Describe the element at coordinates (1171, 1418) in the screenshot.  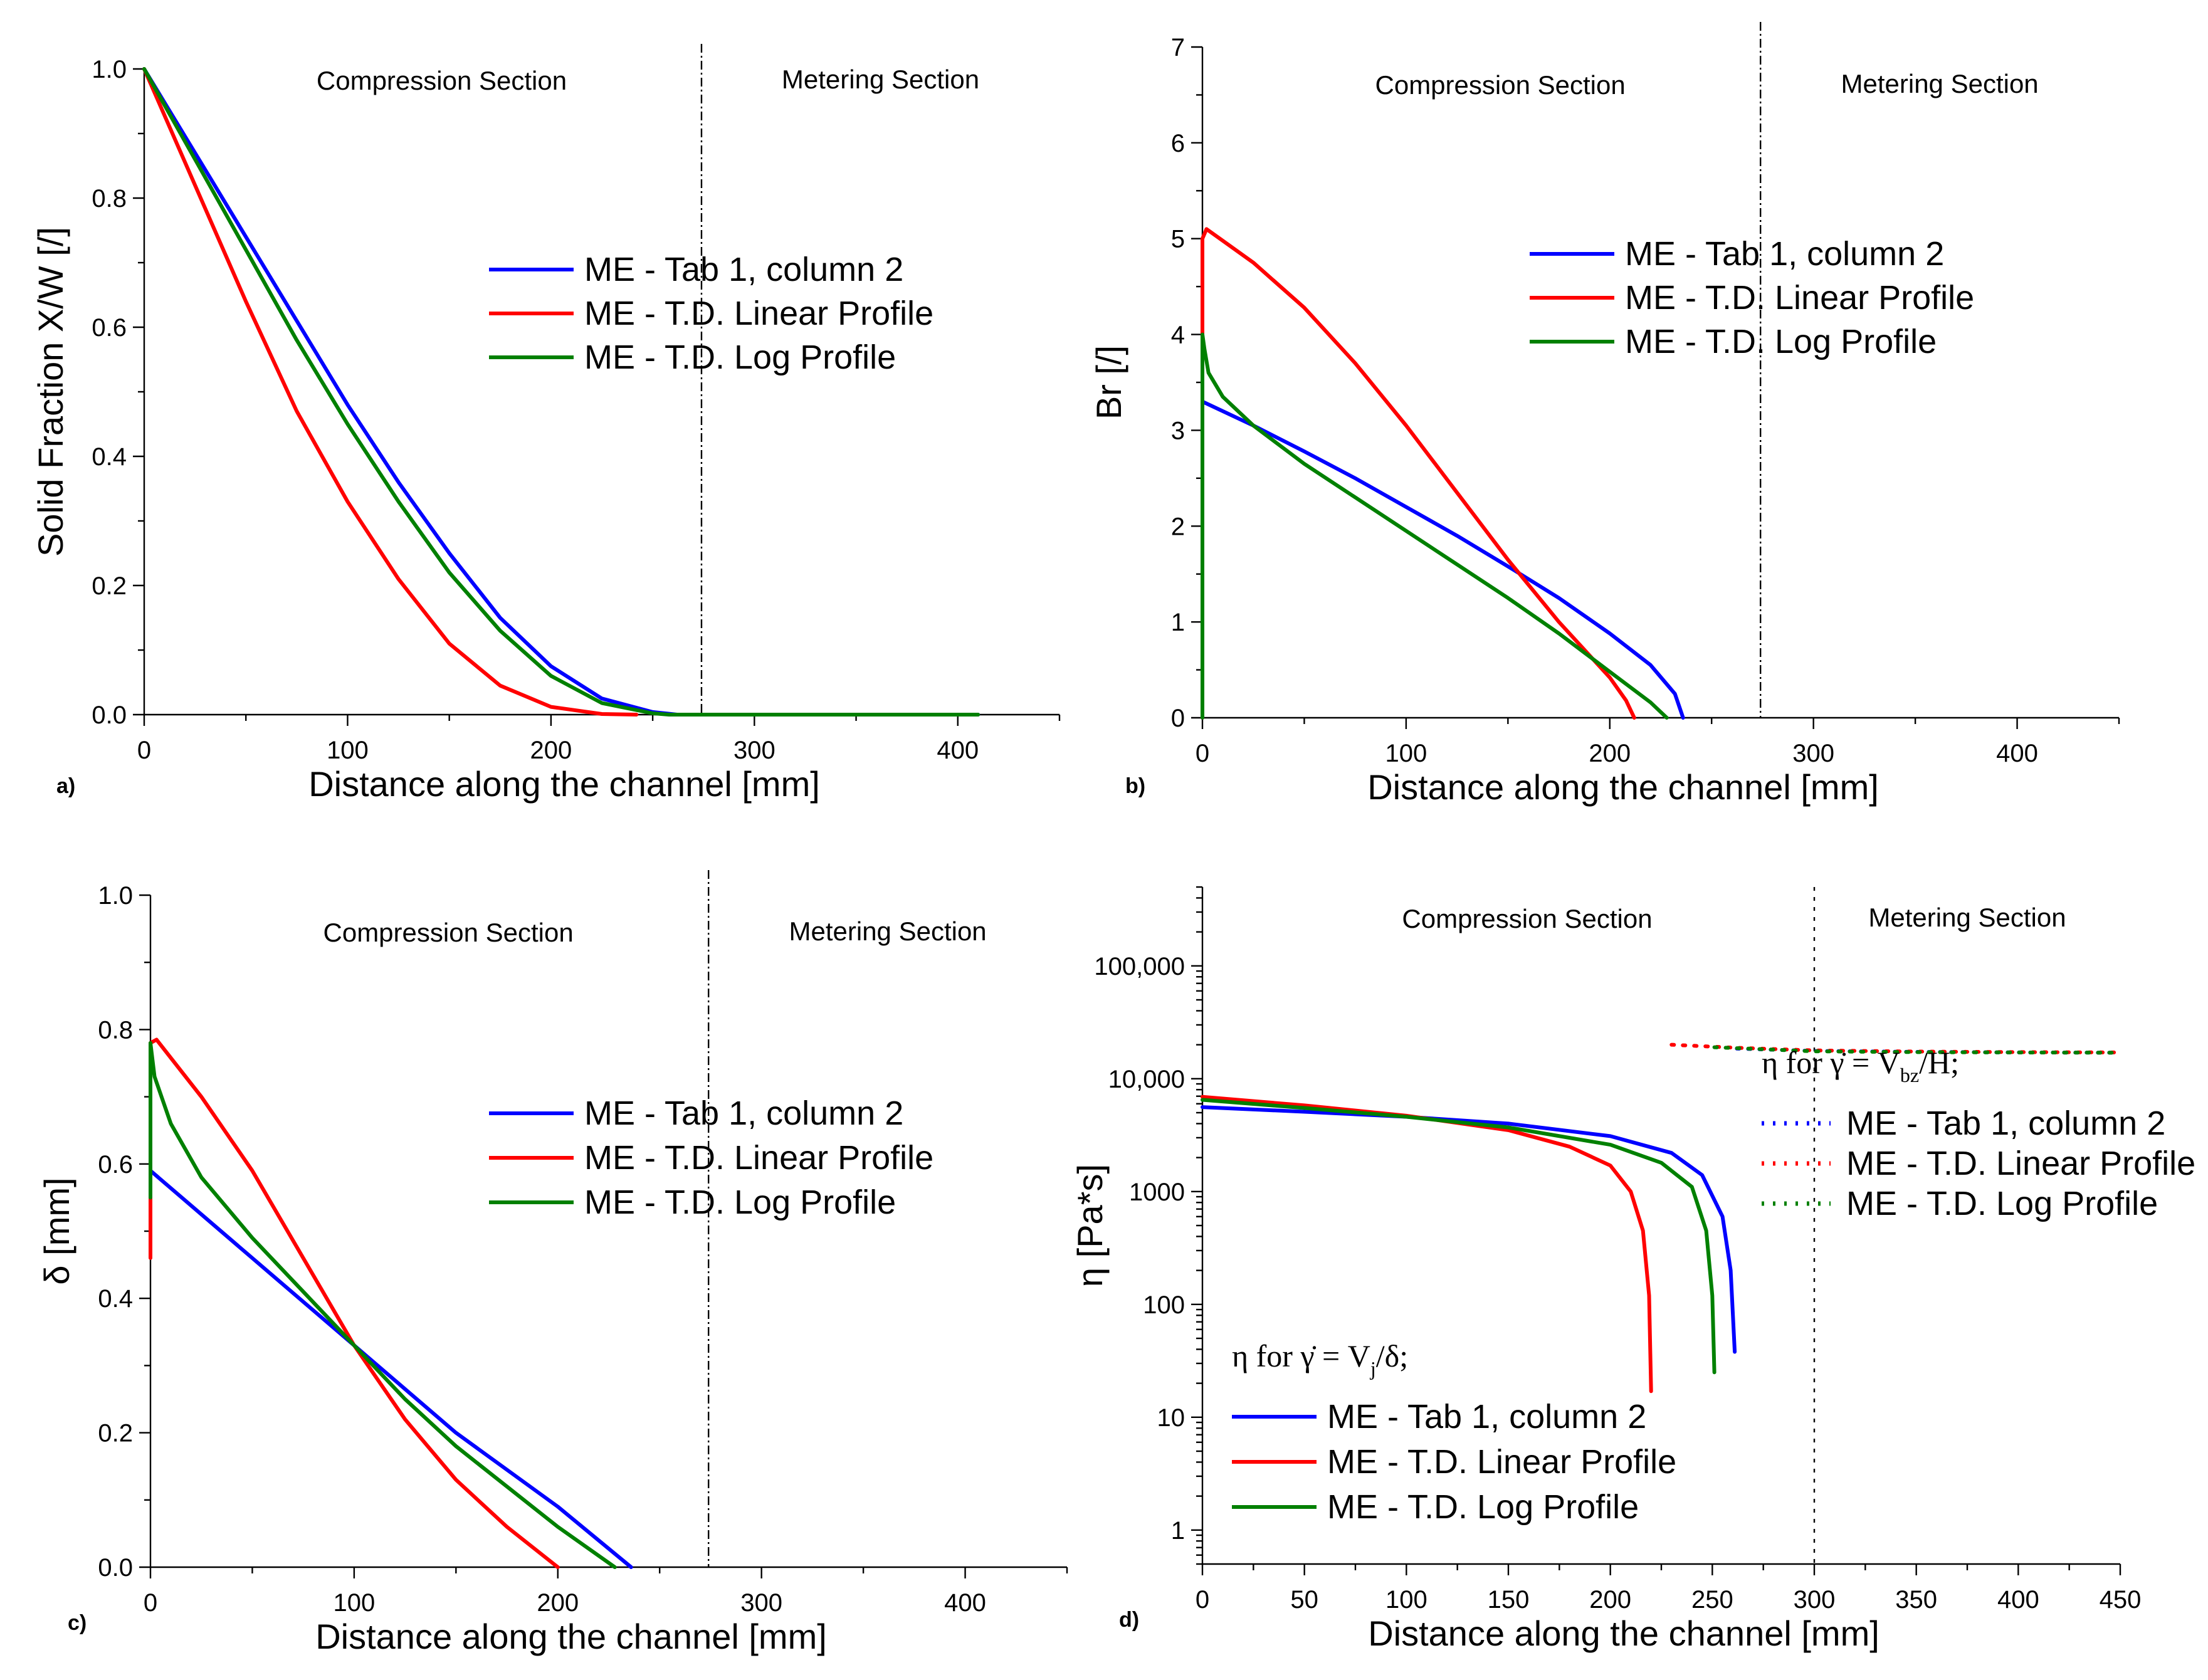
I see `y-tick-label: 10` at that location.